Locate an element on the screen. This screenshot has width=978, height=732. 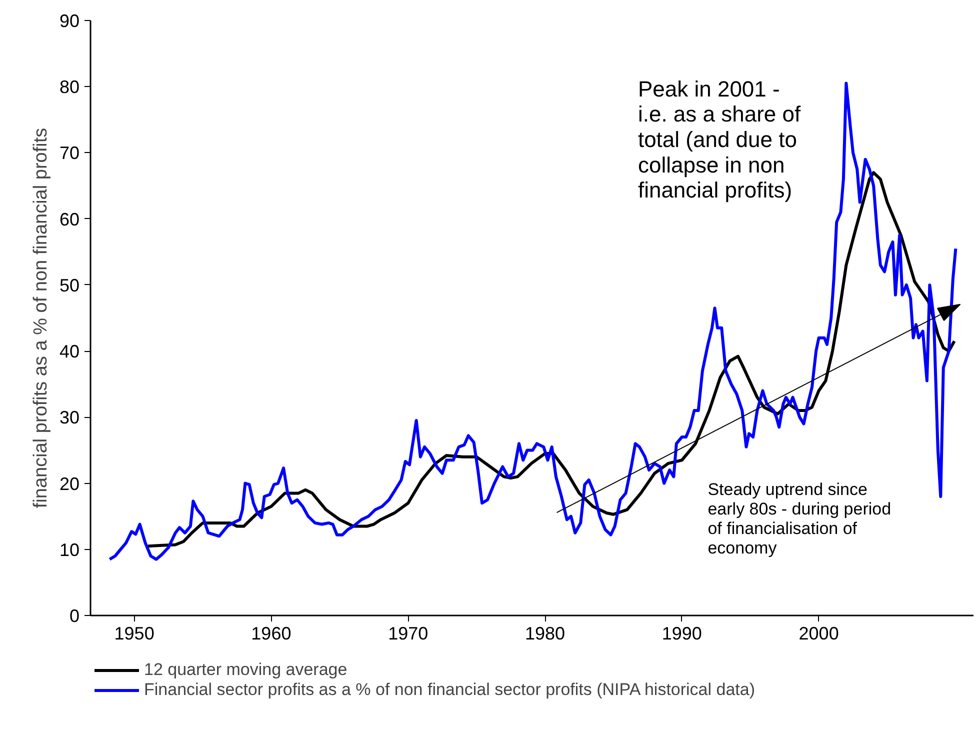
annotation: Steady uptrend since early 80s - during period of financialisation of economy is located at coordinates (800, 519).